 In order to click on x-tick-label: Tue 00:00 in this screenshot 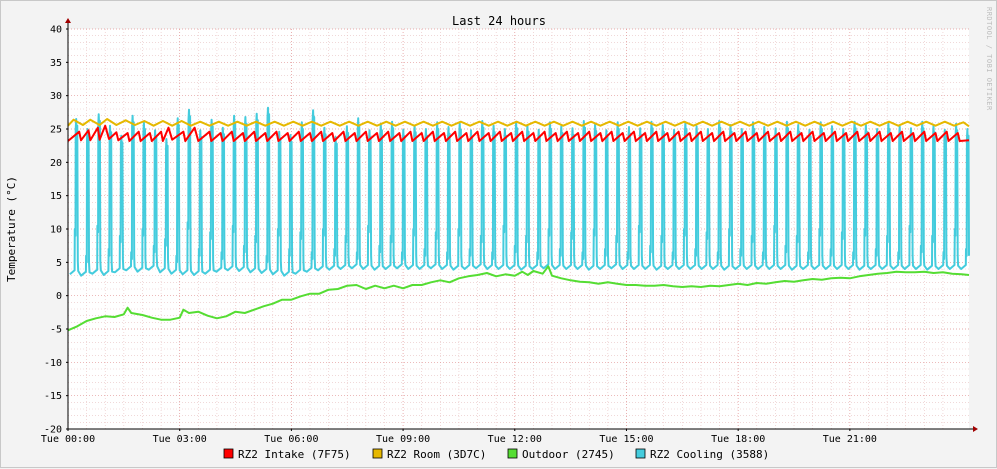, I will do `click(68, 439)`.